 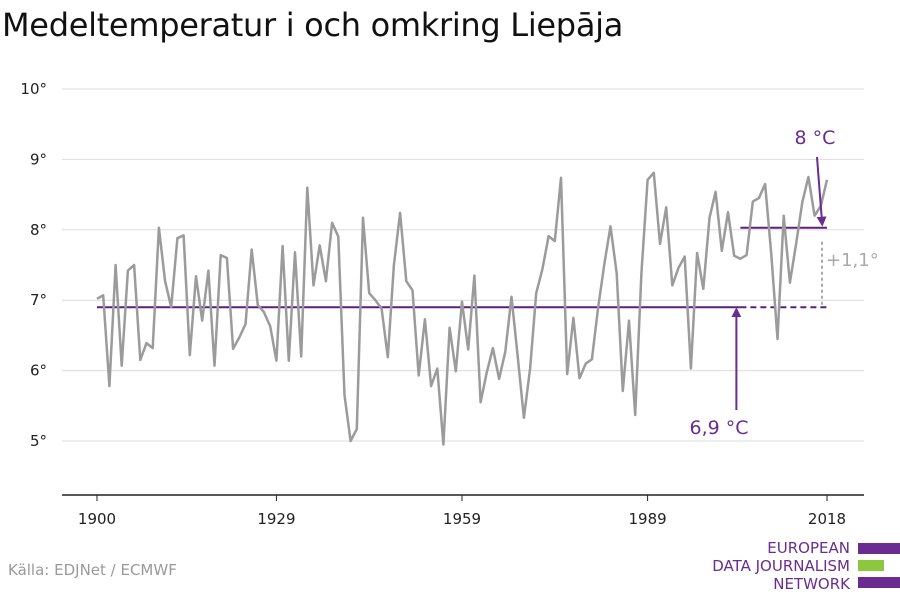 I want to click on y-tick-label: 9°, so click(x=38, y=159).